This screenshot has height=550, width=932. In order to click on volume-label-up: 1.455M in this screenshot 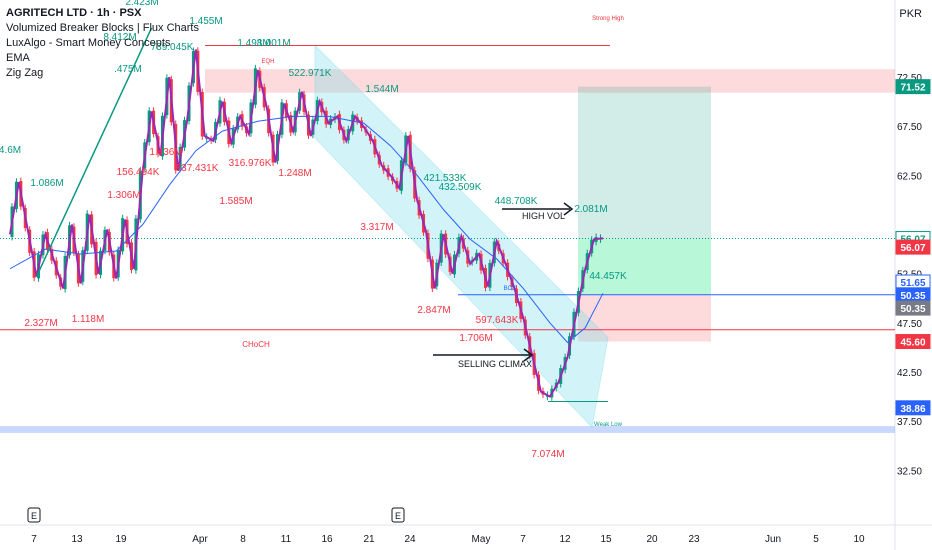, I will do `click(205, 21)`.